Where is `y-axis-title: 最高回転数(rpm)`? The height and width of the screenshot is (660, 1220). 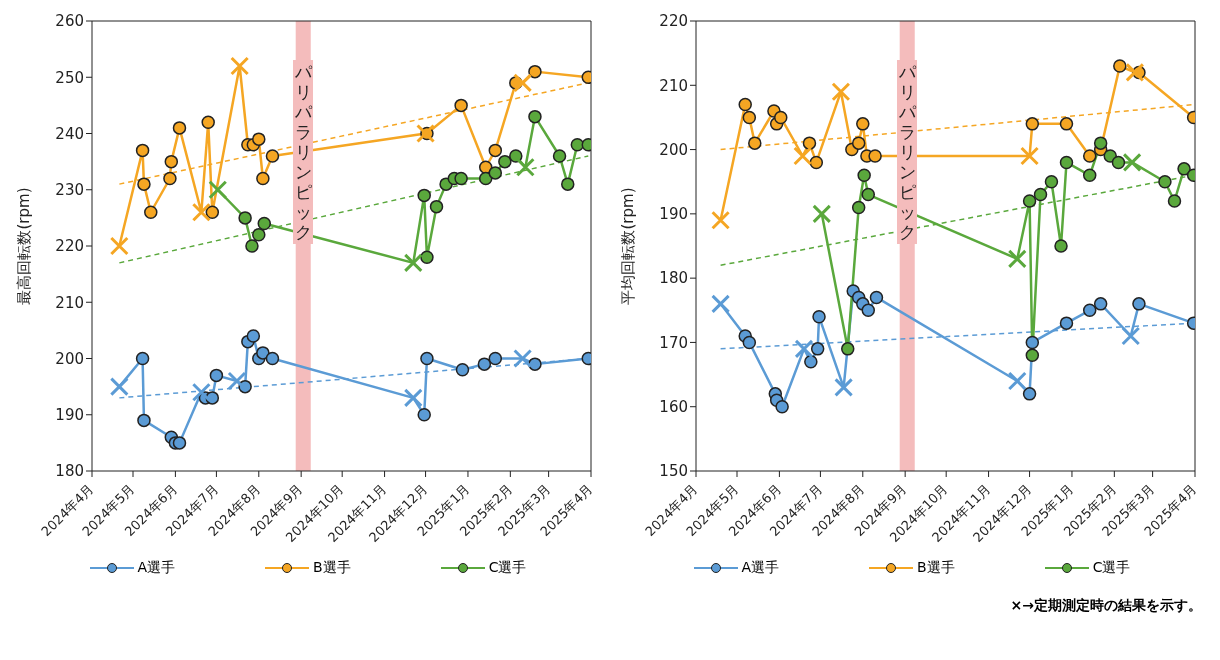
y-axis-title: 最高回転数(rpm) is located at coordinates (24, 246).